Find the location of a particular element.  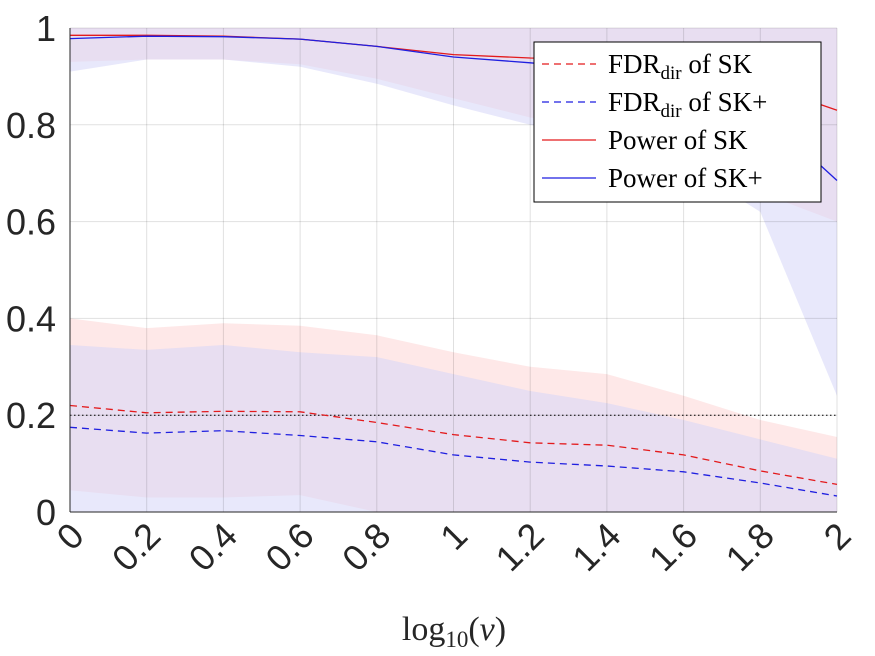

x-axis-label: log10(ν) is located at coordinates (454, 631).